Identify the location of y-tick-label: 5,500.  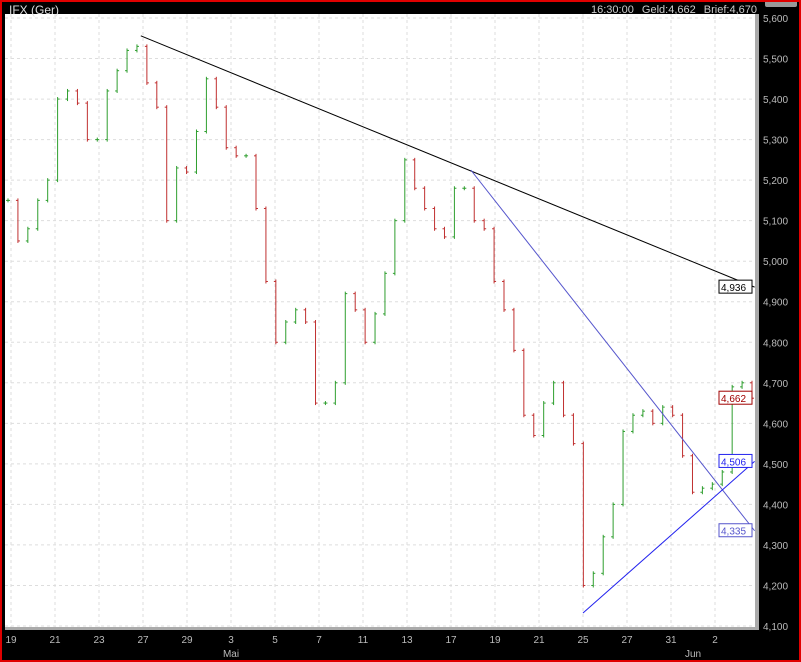
(775, 60).